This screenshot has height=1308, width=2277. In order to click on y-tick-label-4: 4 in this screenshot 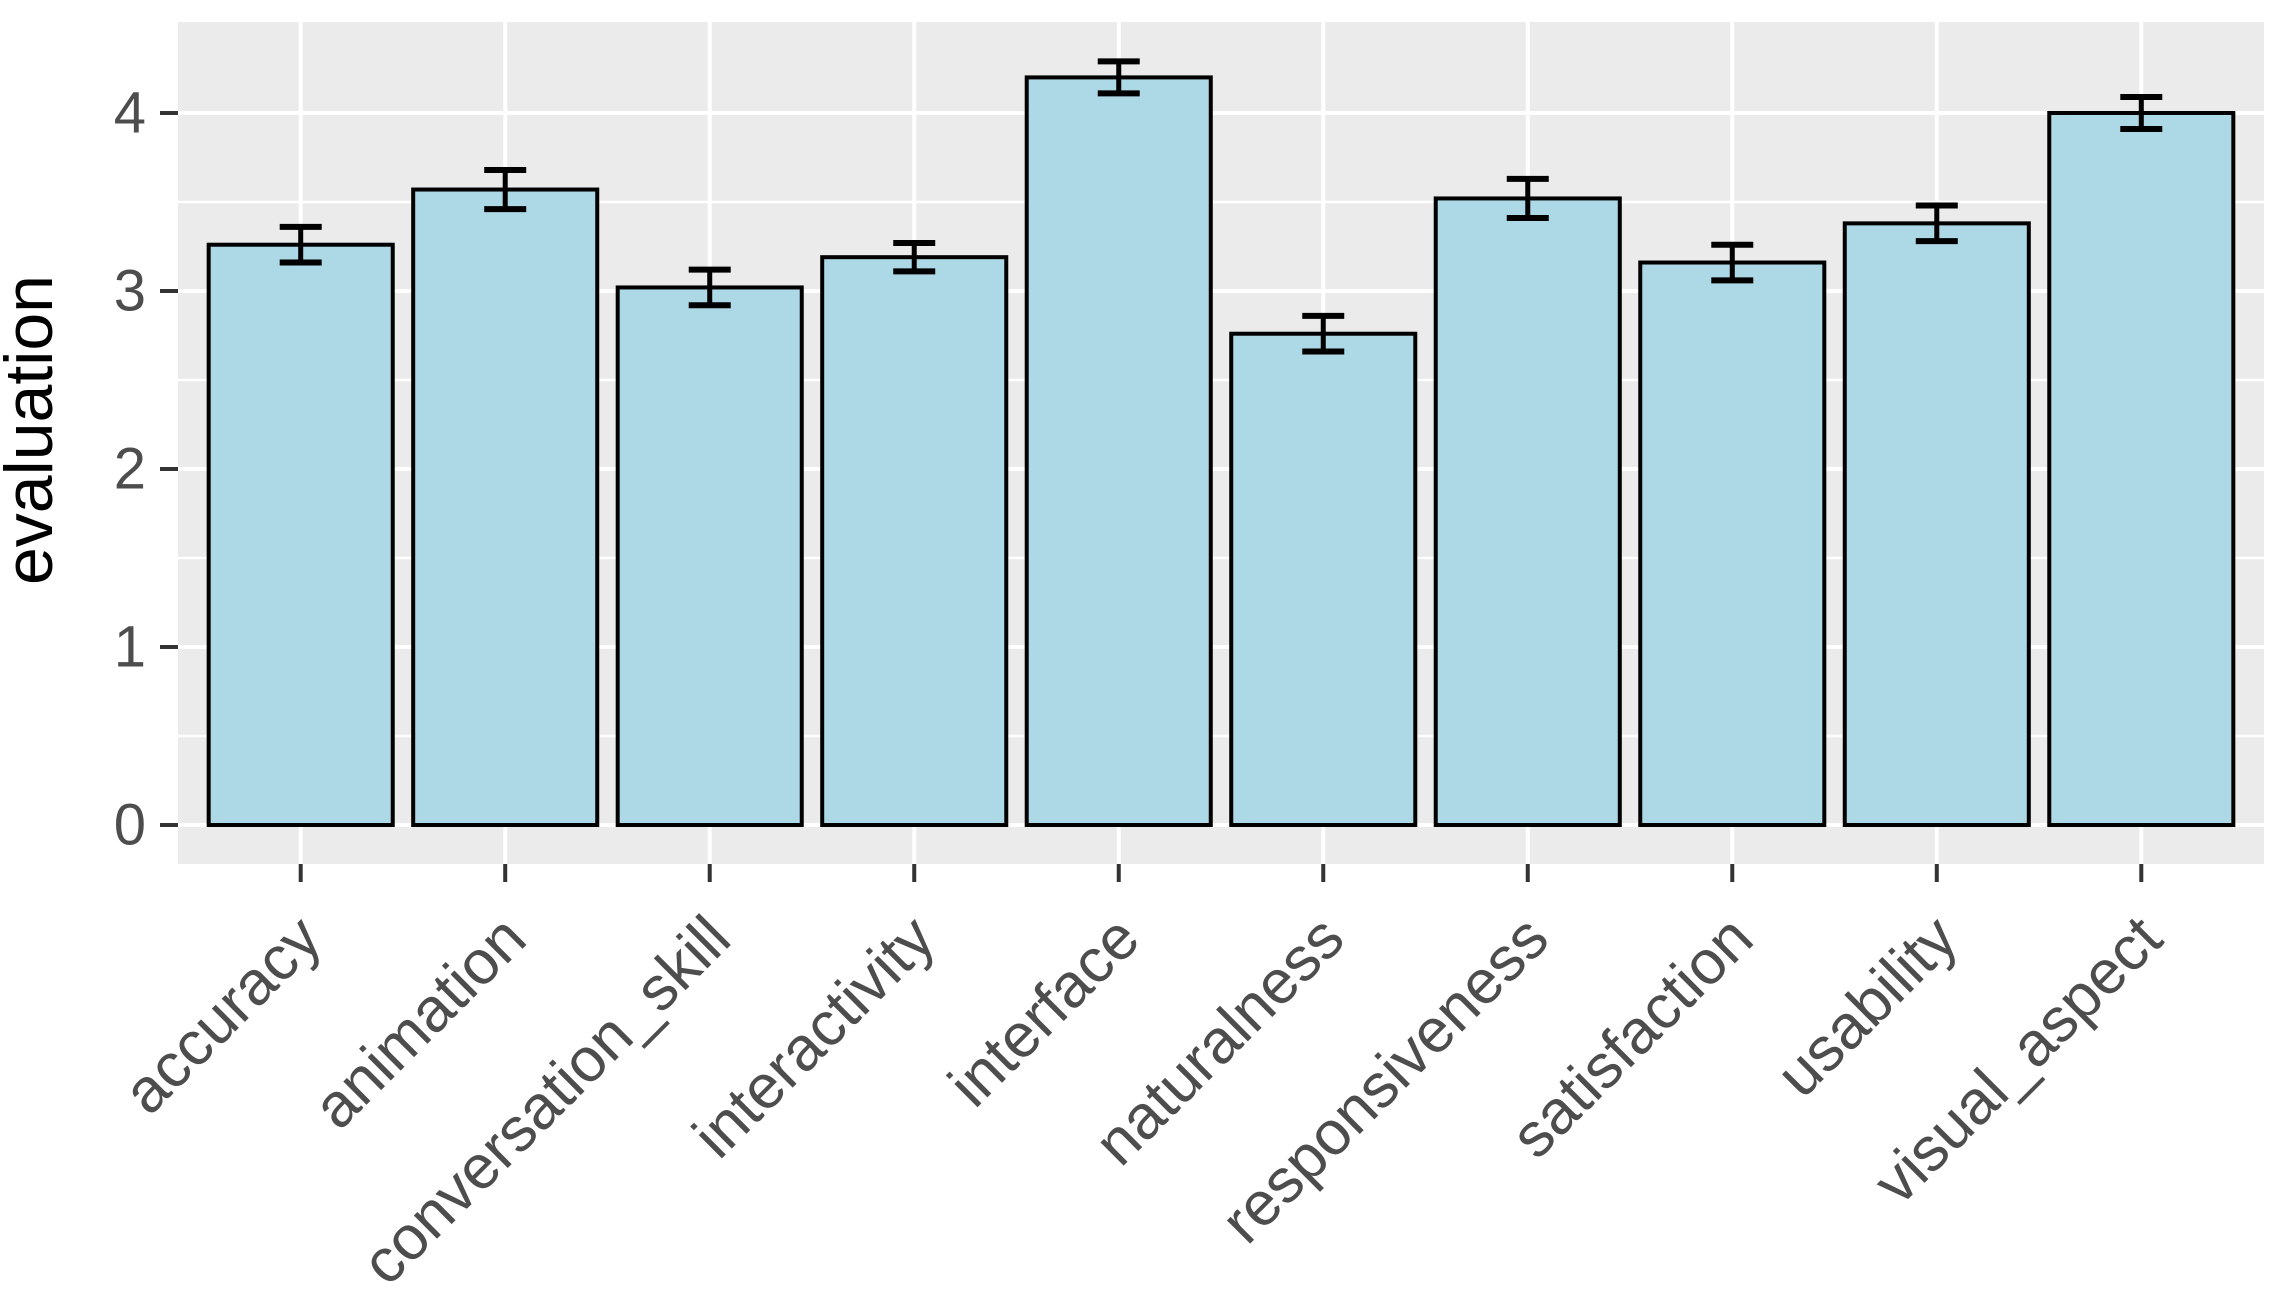, I will do `click(130, 113)`.